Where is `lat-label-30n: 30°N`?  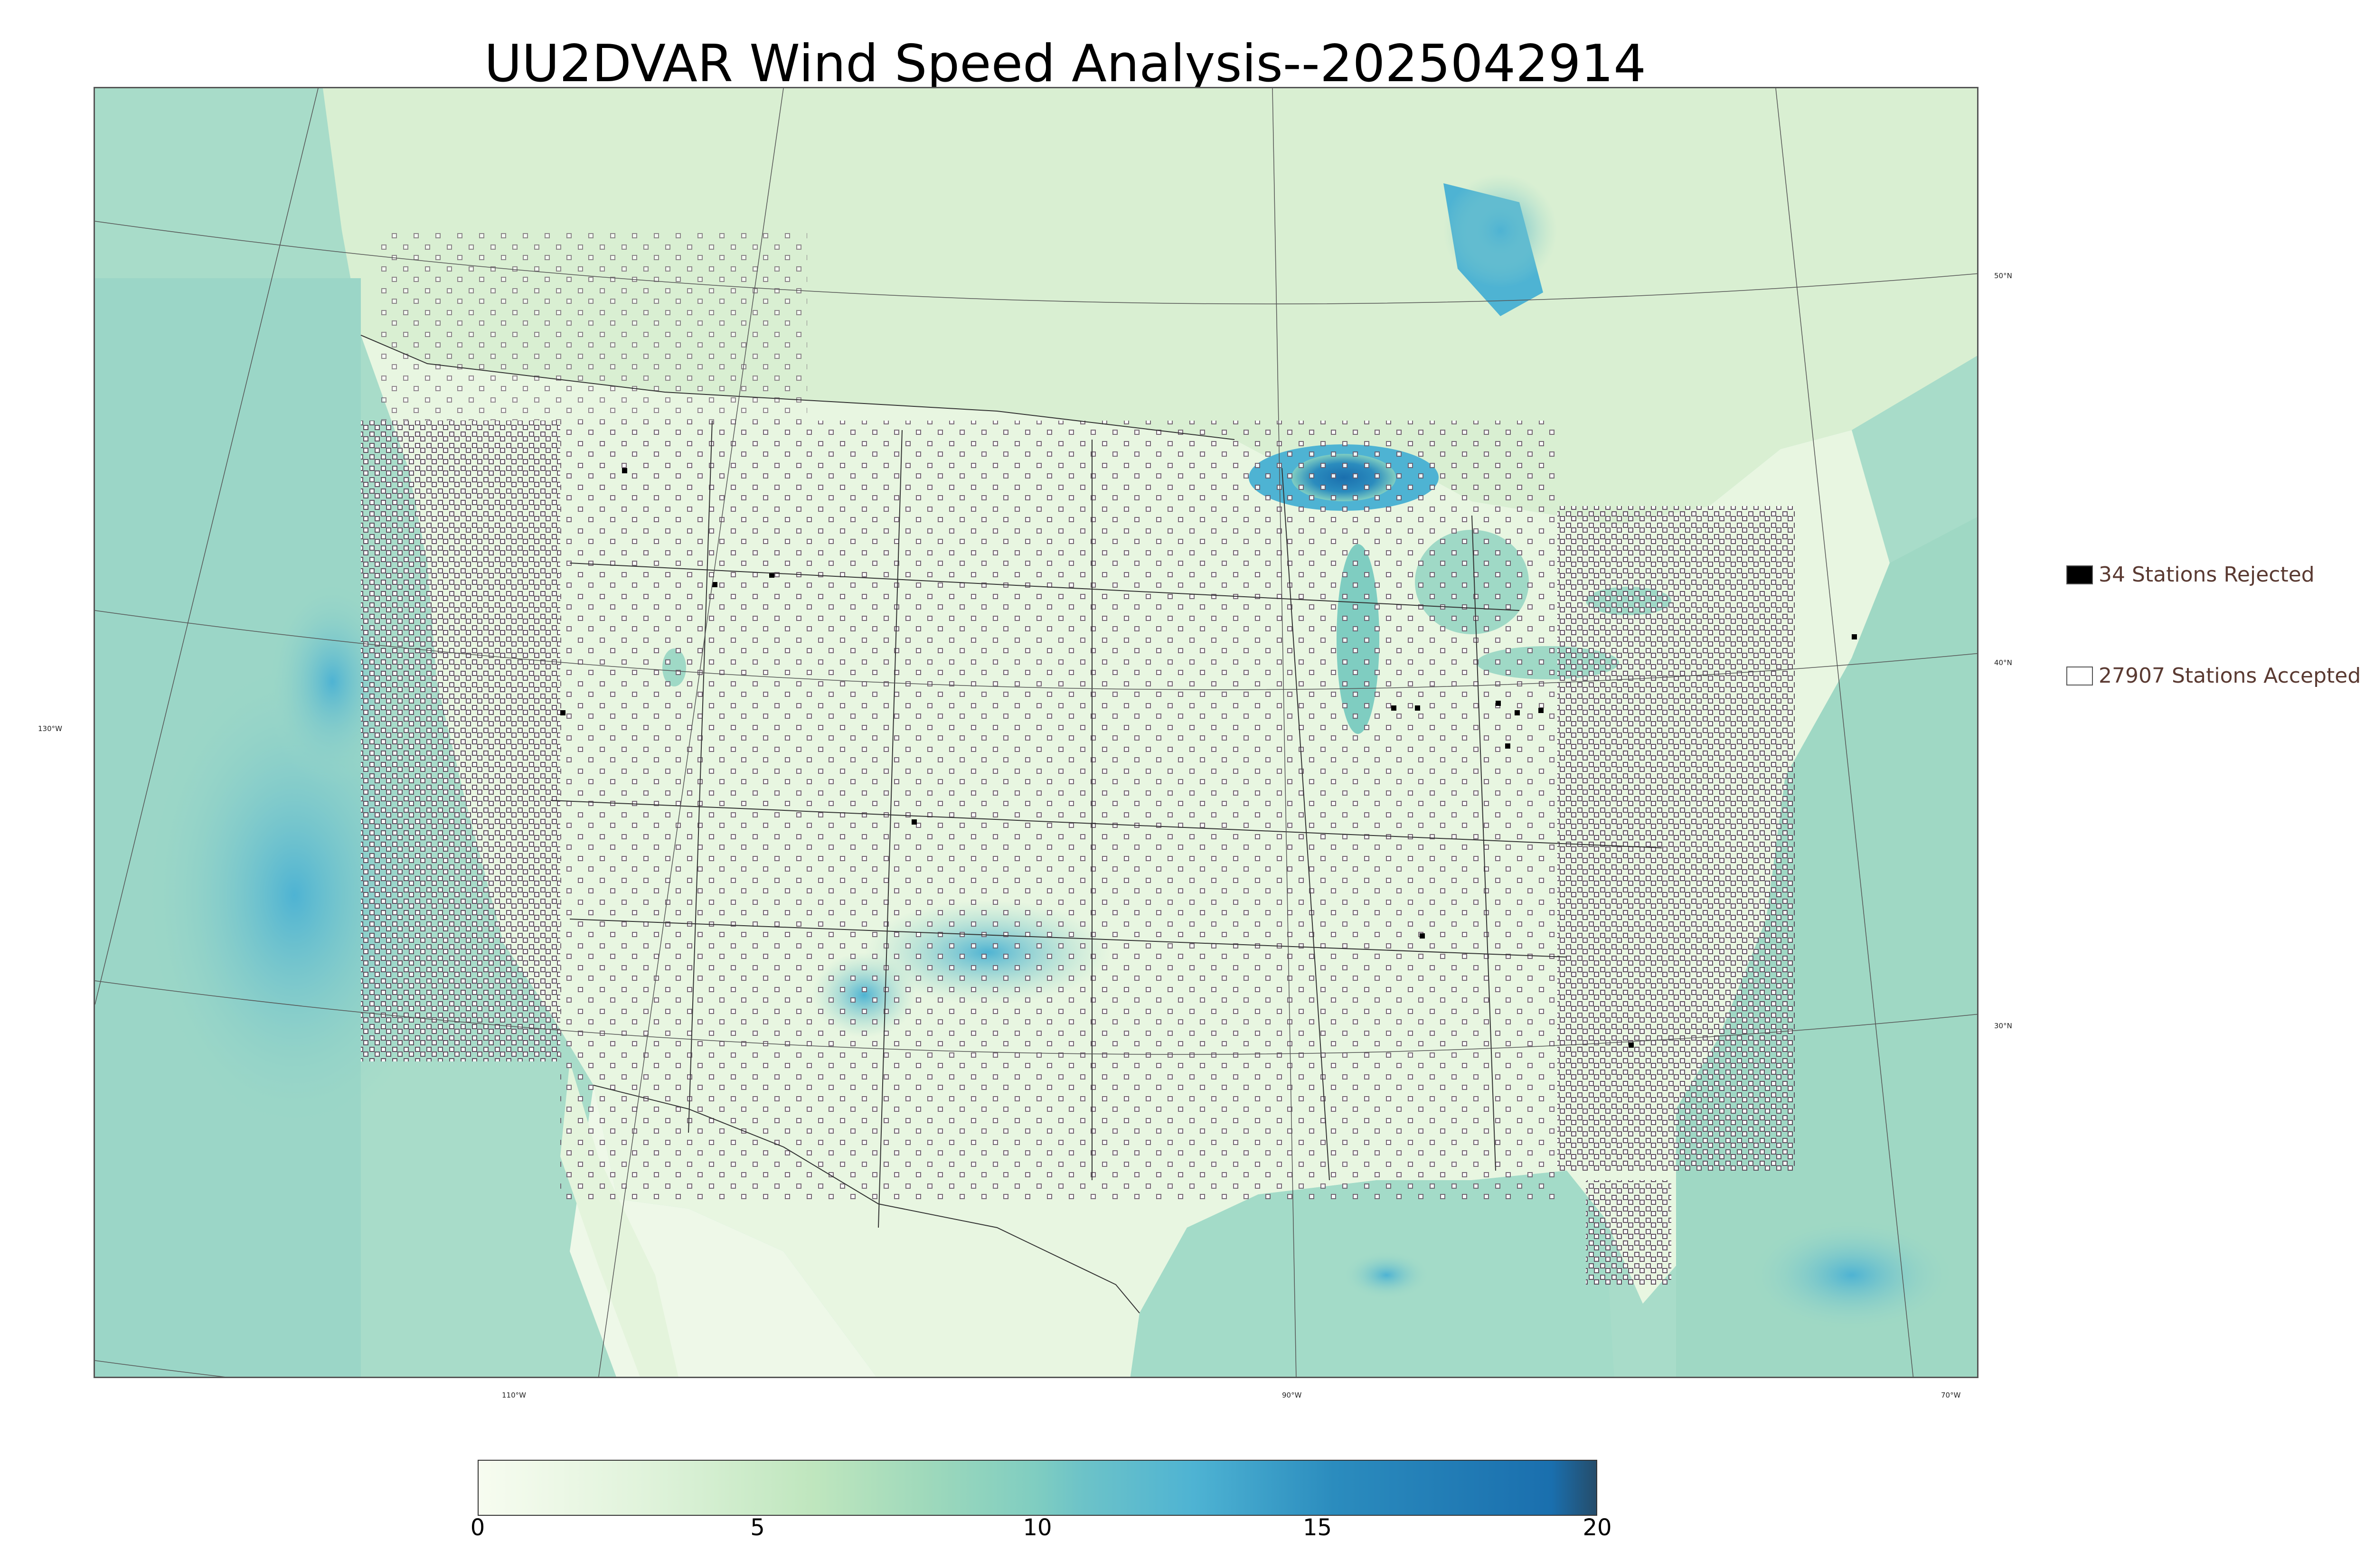
lat-label-30n: 30°N is located at coordinates (2003, 1026).